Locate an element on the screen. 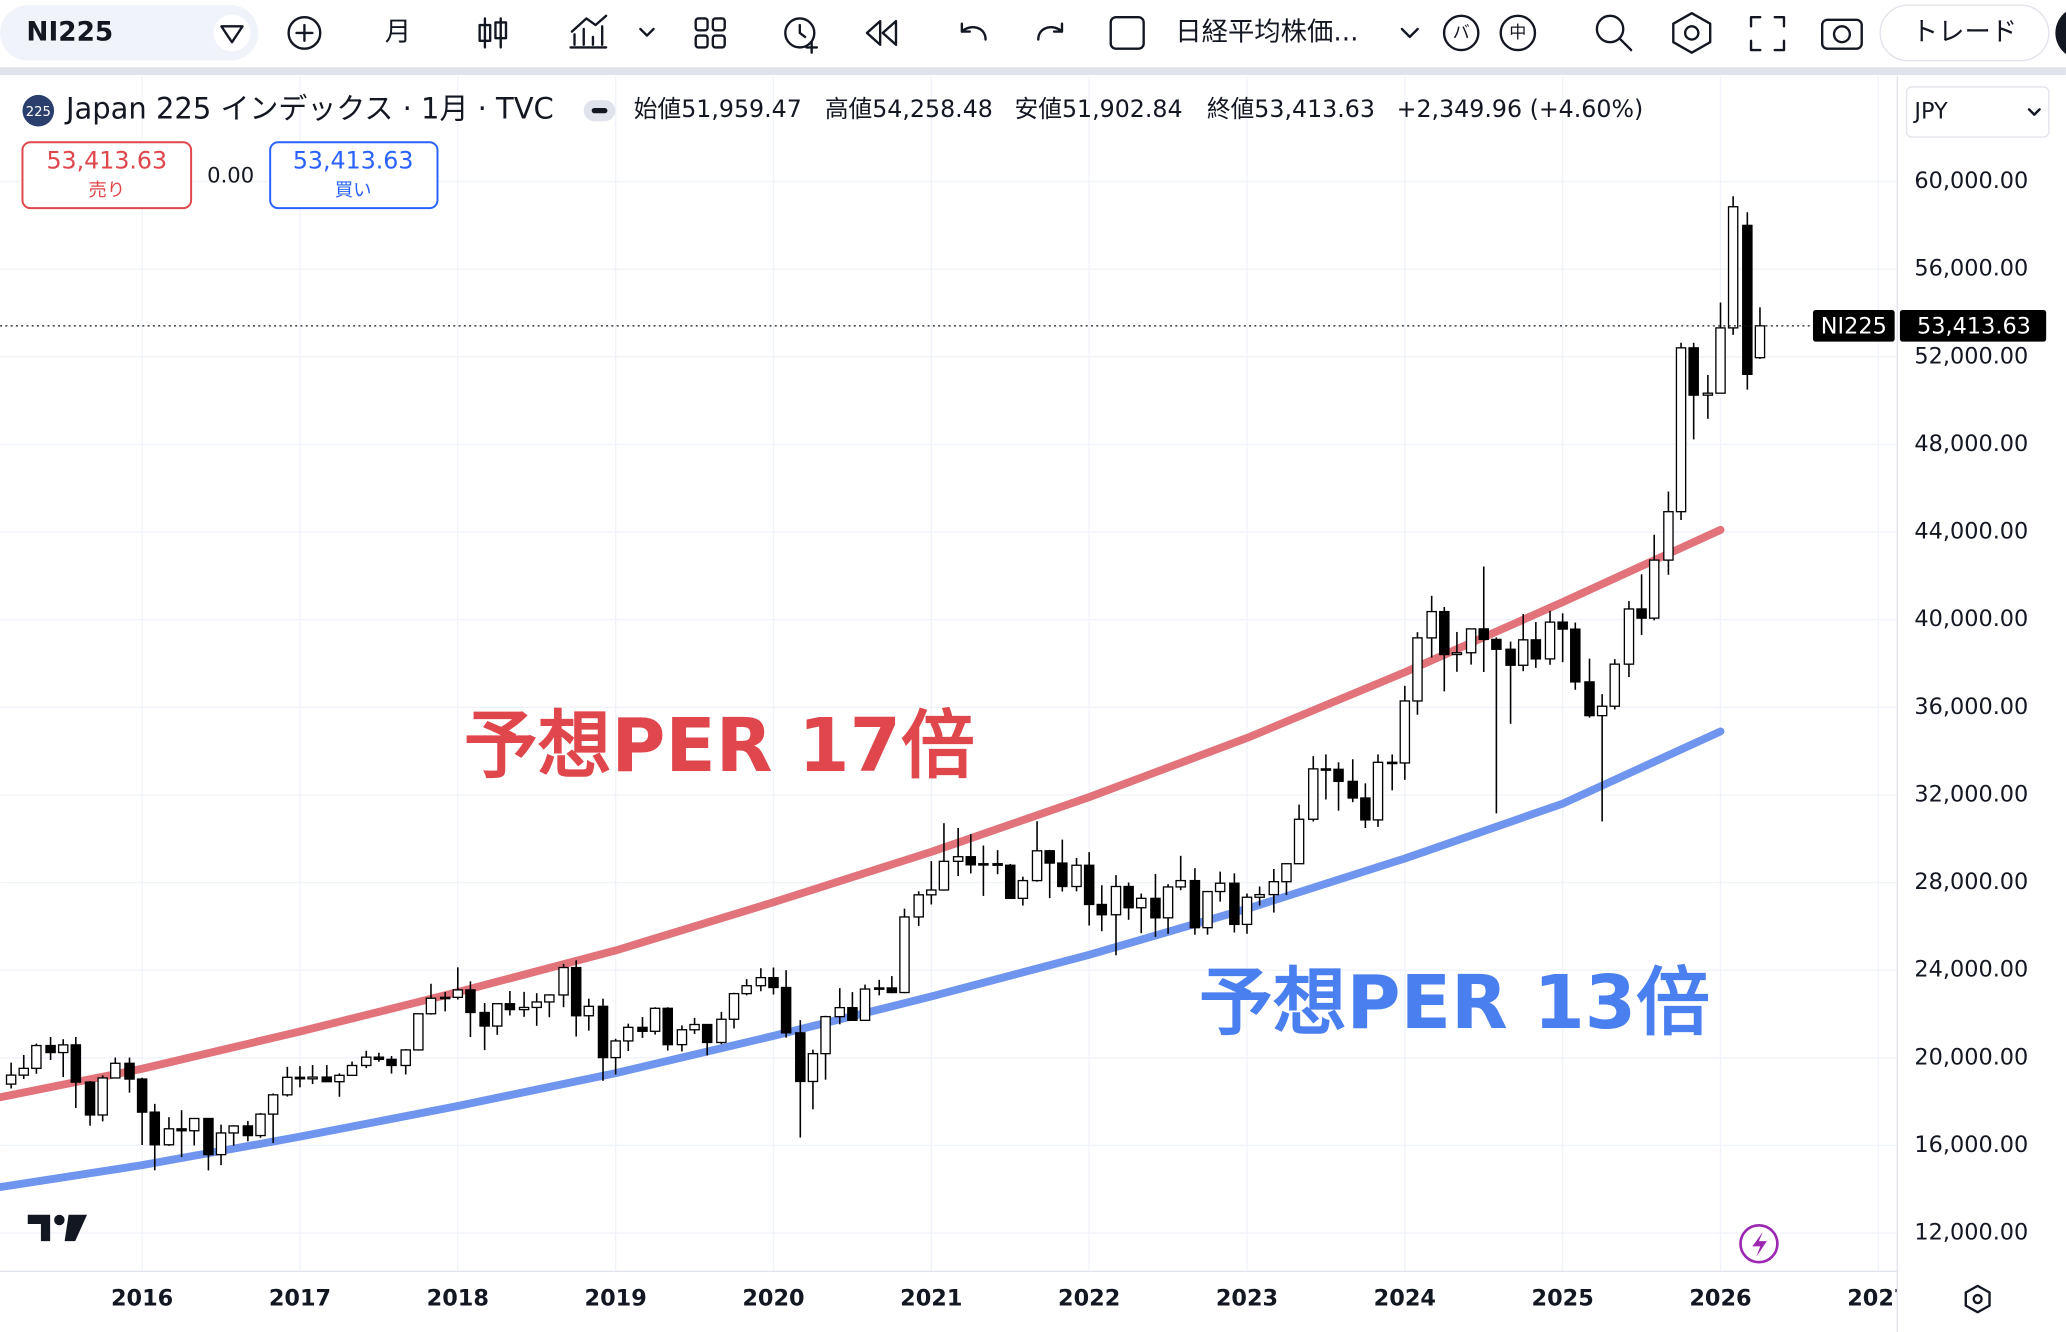 This screenshot has width=2066, height=1332. trade-button is located at coordinates (1964, 33).